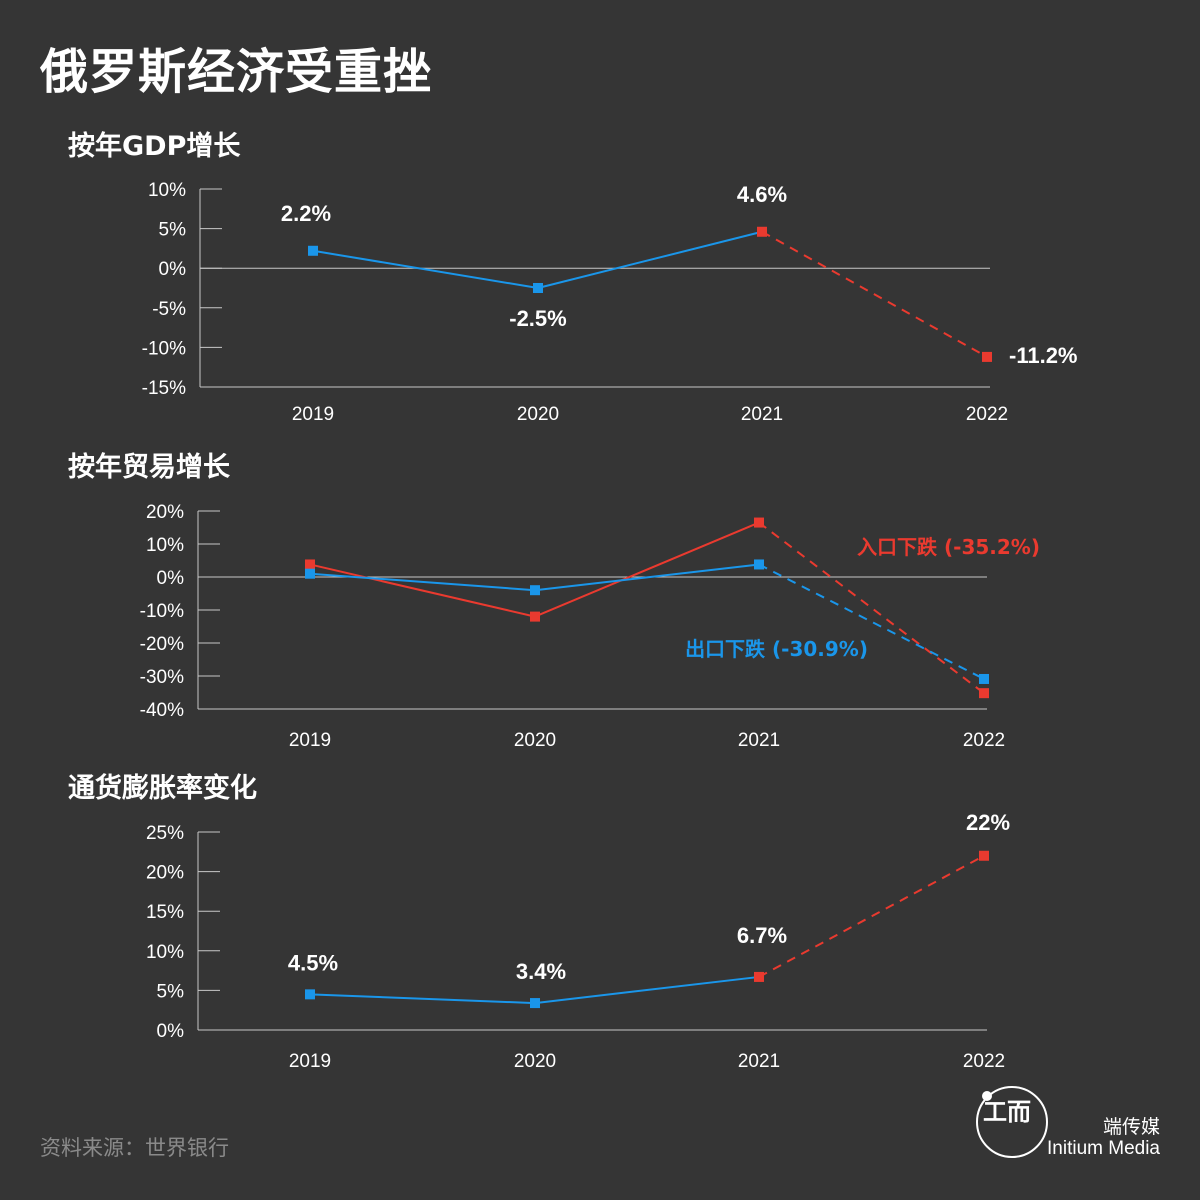 This screenshot has width=1200, height=1200. I want to click on series-legend-label: 出口下跌 (-30.9%), so click(776, 649).